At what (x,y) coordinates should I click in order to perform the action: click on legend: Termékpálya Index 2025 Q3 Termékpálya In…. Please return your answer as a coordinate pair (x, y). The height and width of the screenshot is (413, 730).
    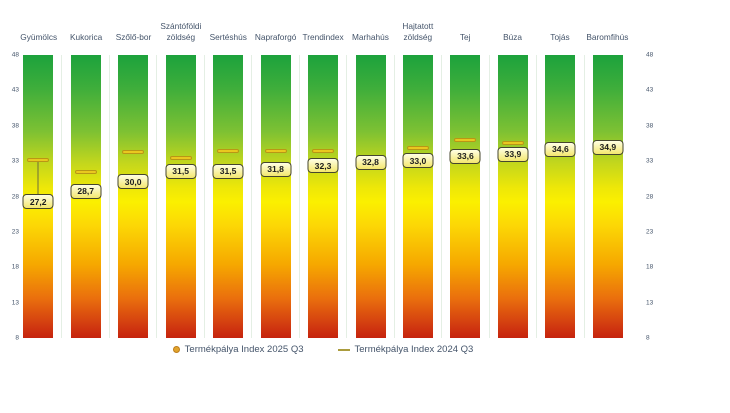
    Looking at the image, I should click on (323, 349).